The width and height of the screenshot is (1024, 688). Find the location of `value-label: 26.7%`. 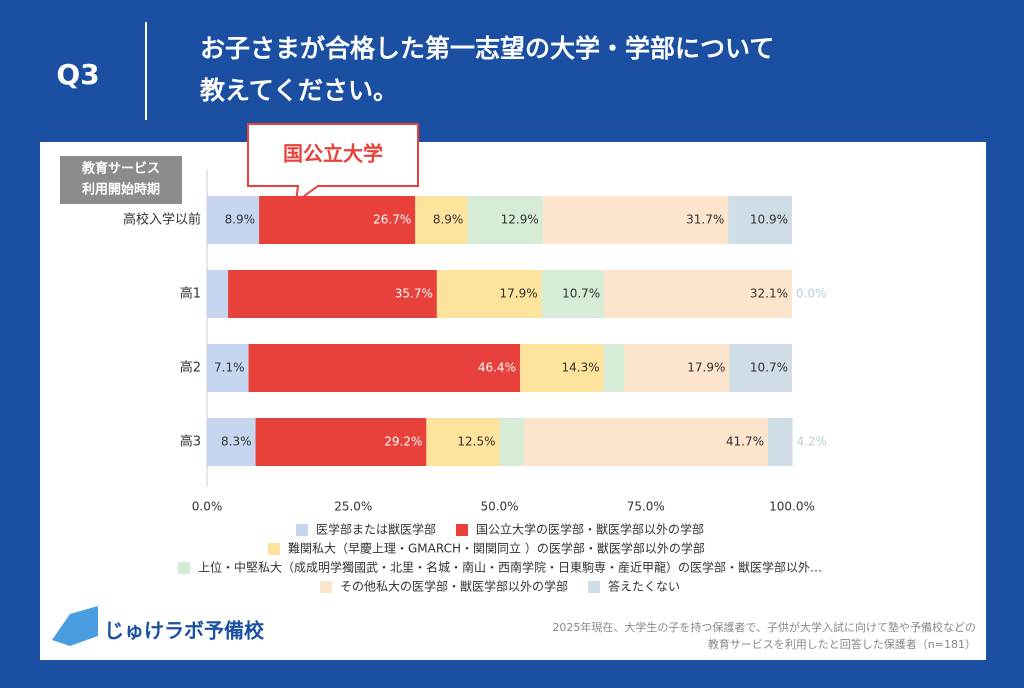

value-label: 26.7% is located at coordinates (392, 220).